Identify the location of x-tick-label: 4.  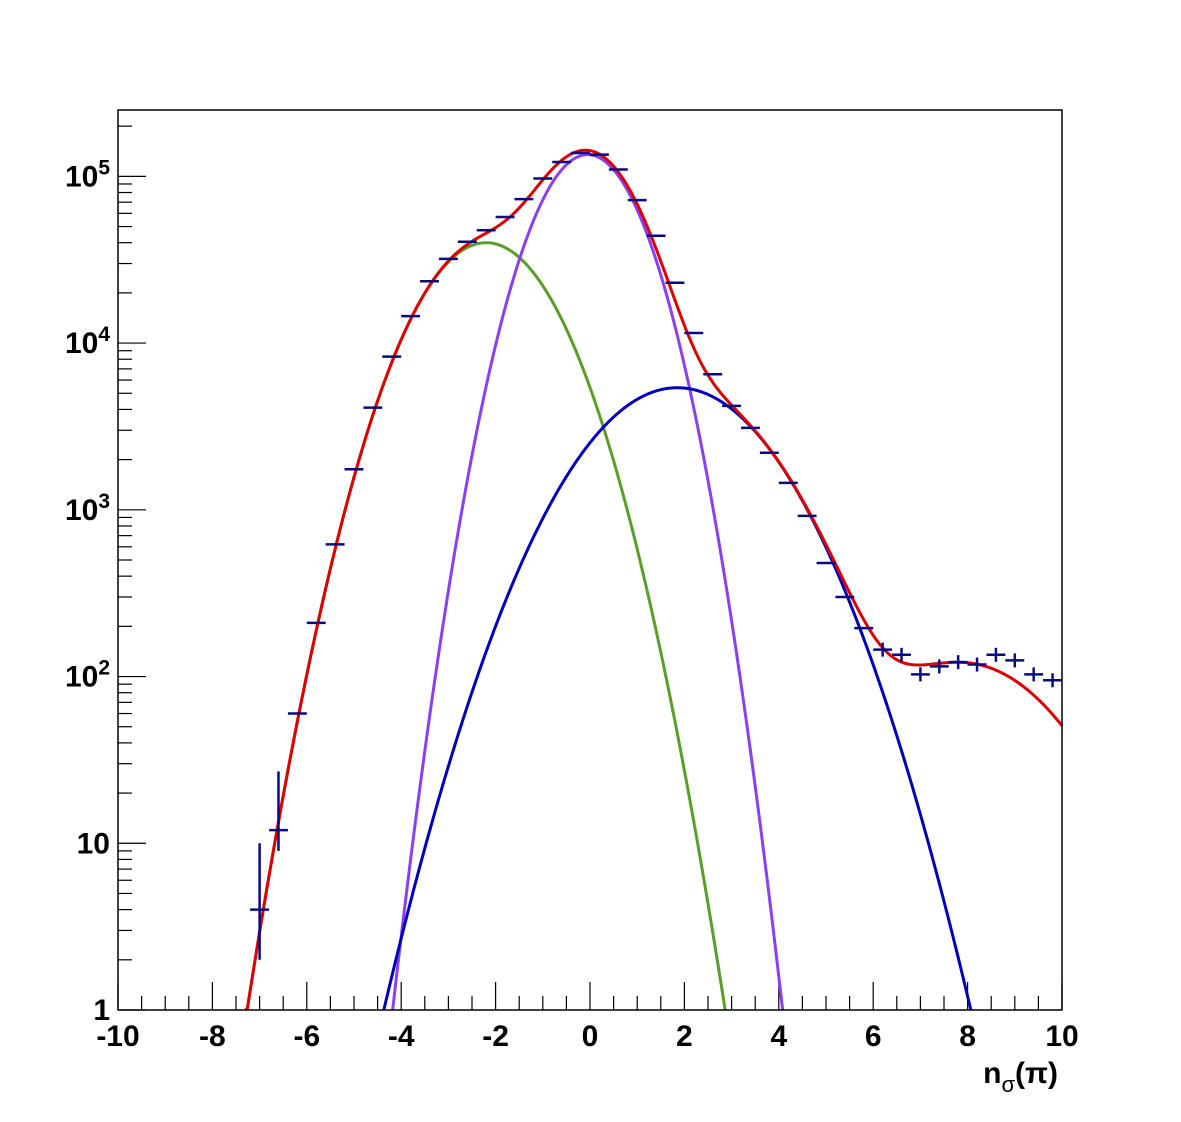
(778, 1036).